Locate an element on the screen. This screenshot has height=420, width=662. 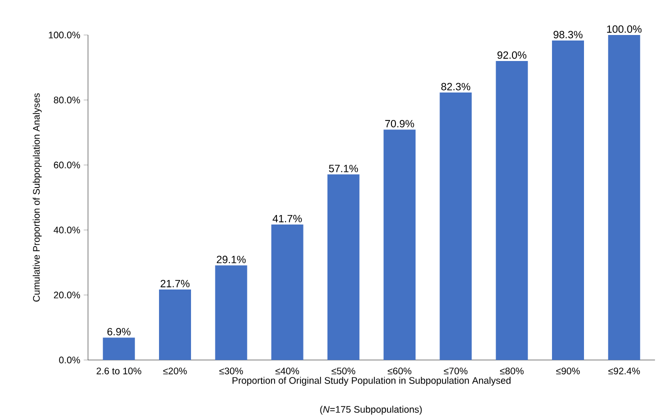
x-tick-label: ≤60% is located at coordinates (400, 371).